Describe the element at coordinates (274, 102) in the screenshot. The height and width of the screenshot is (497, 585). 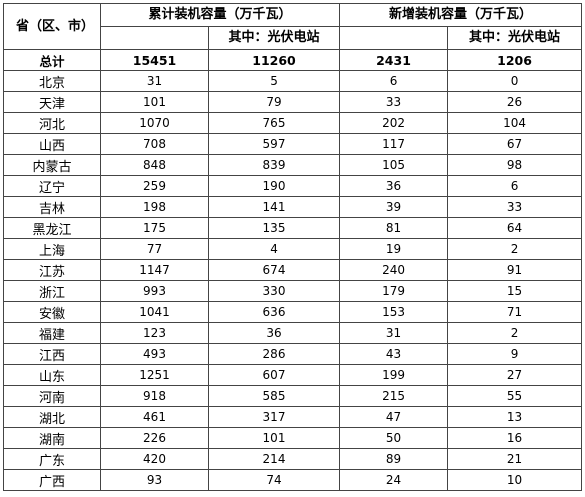
I see `cum-pv-cell: 79` at that location.